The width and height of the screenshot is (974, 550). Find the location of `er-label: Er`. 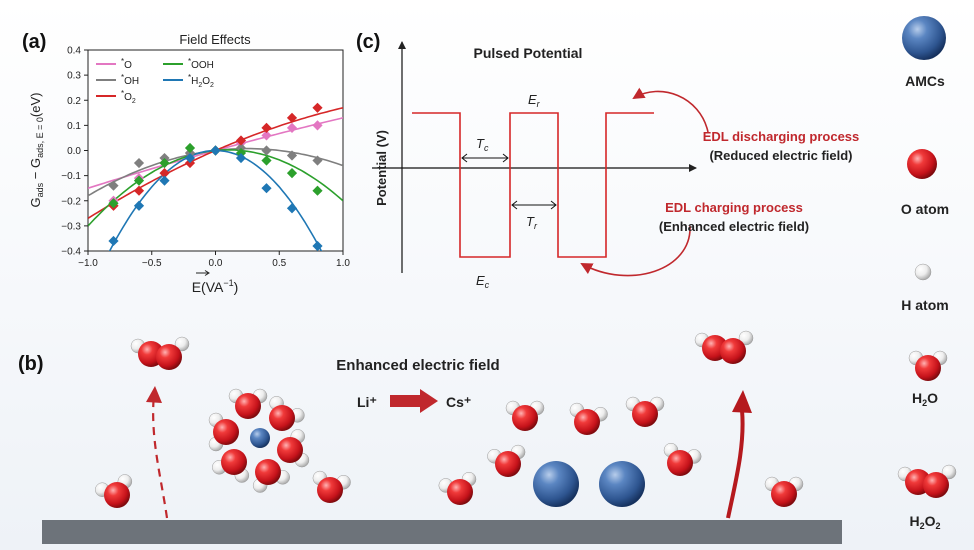

er-label: Er is located at coordinates (534, 100).